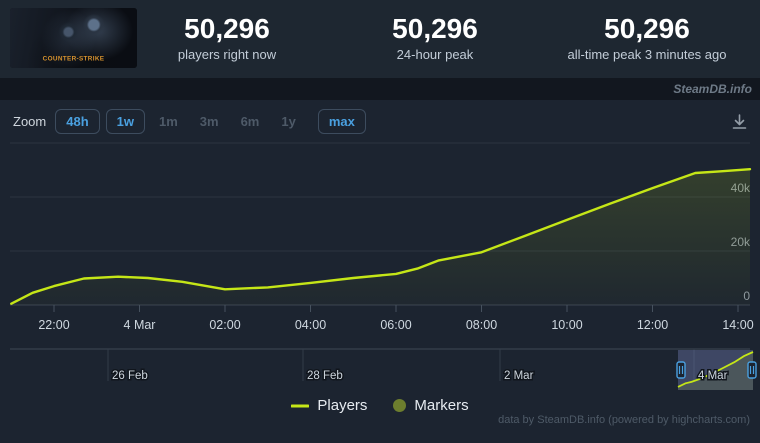 This screenshot has width=760, height=443. I want to click on navigator-series-line, so click(715, 369).